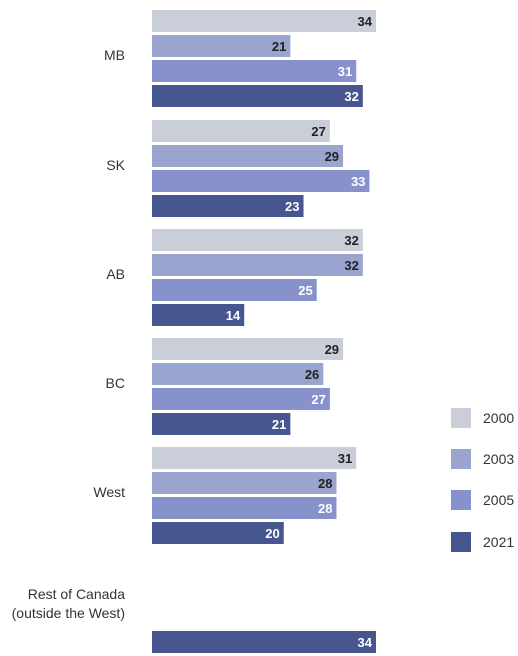  What do you see at coordinates (461, 500) in the screenshot?
I see `legend-swatch-2005` at bounding box center [461, 500].